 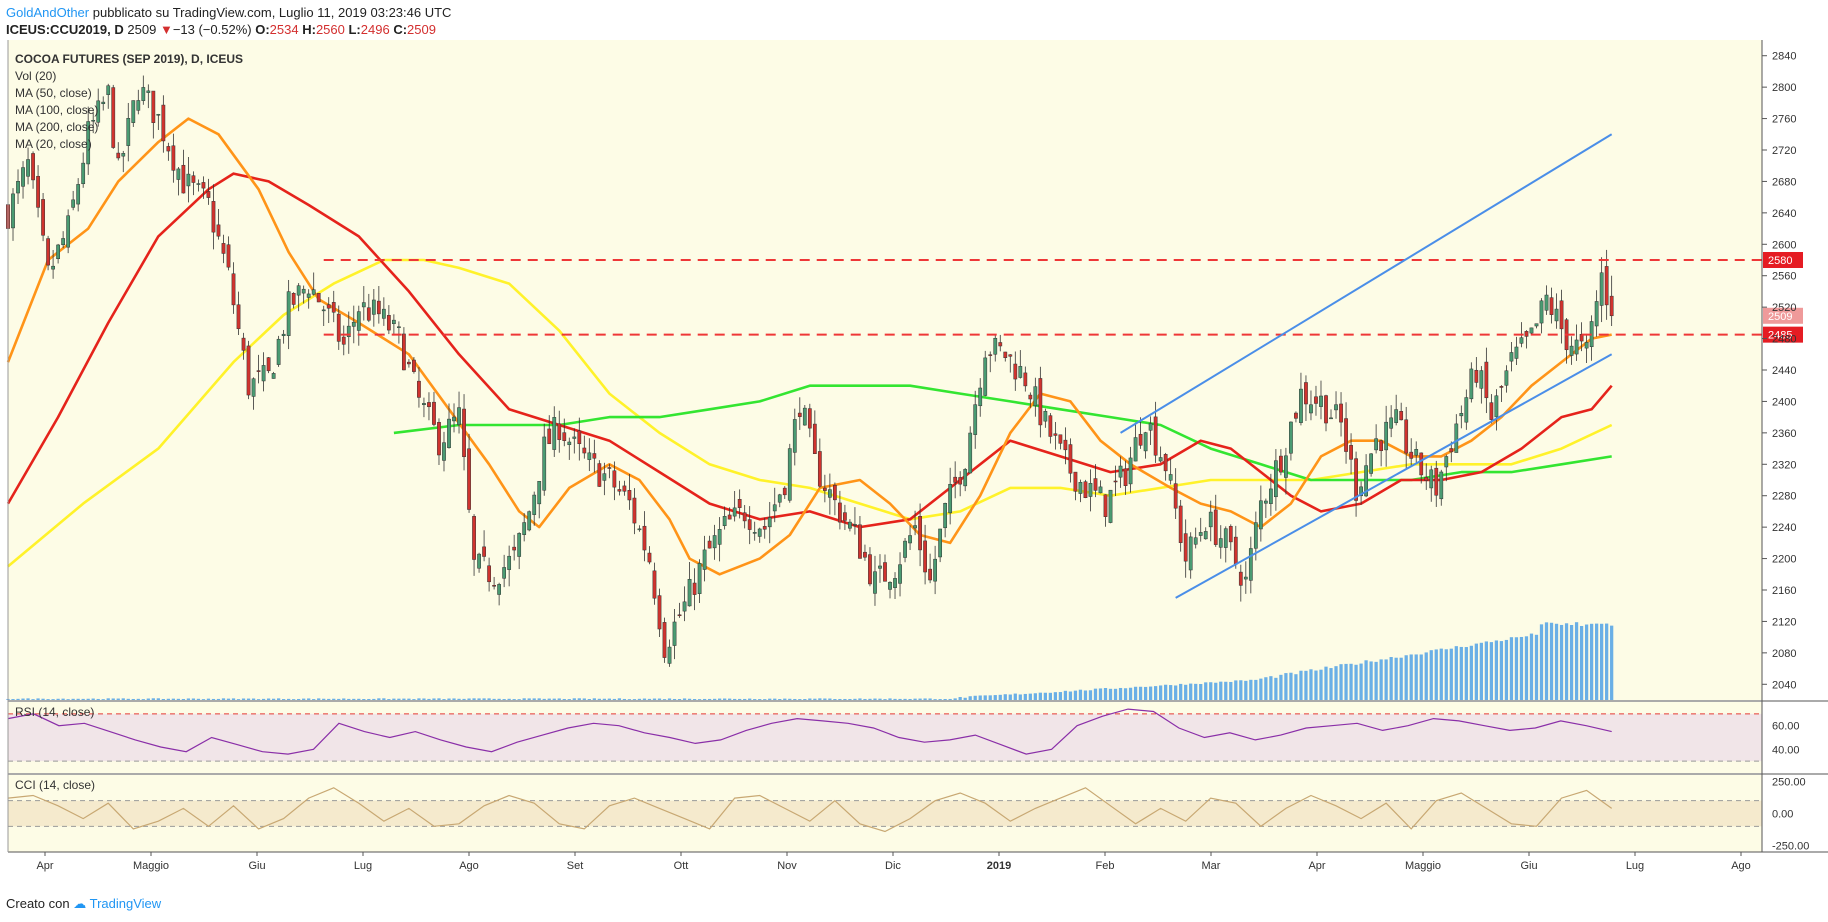 What do you see at coordinates (1786, 727) in the screenshot?
I see `rsi-tick-label: 60.00` at bounding box center [1786, 727].